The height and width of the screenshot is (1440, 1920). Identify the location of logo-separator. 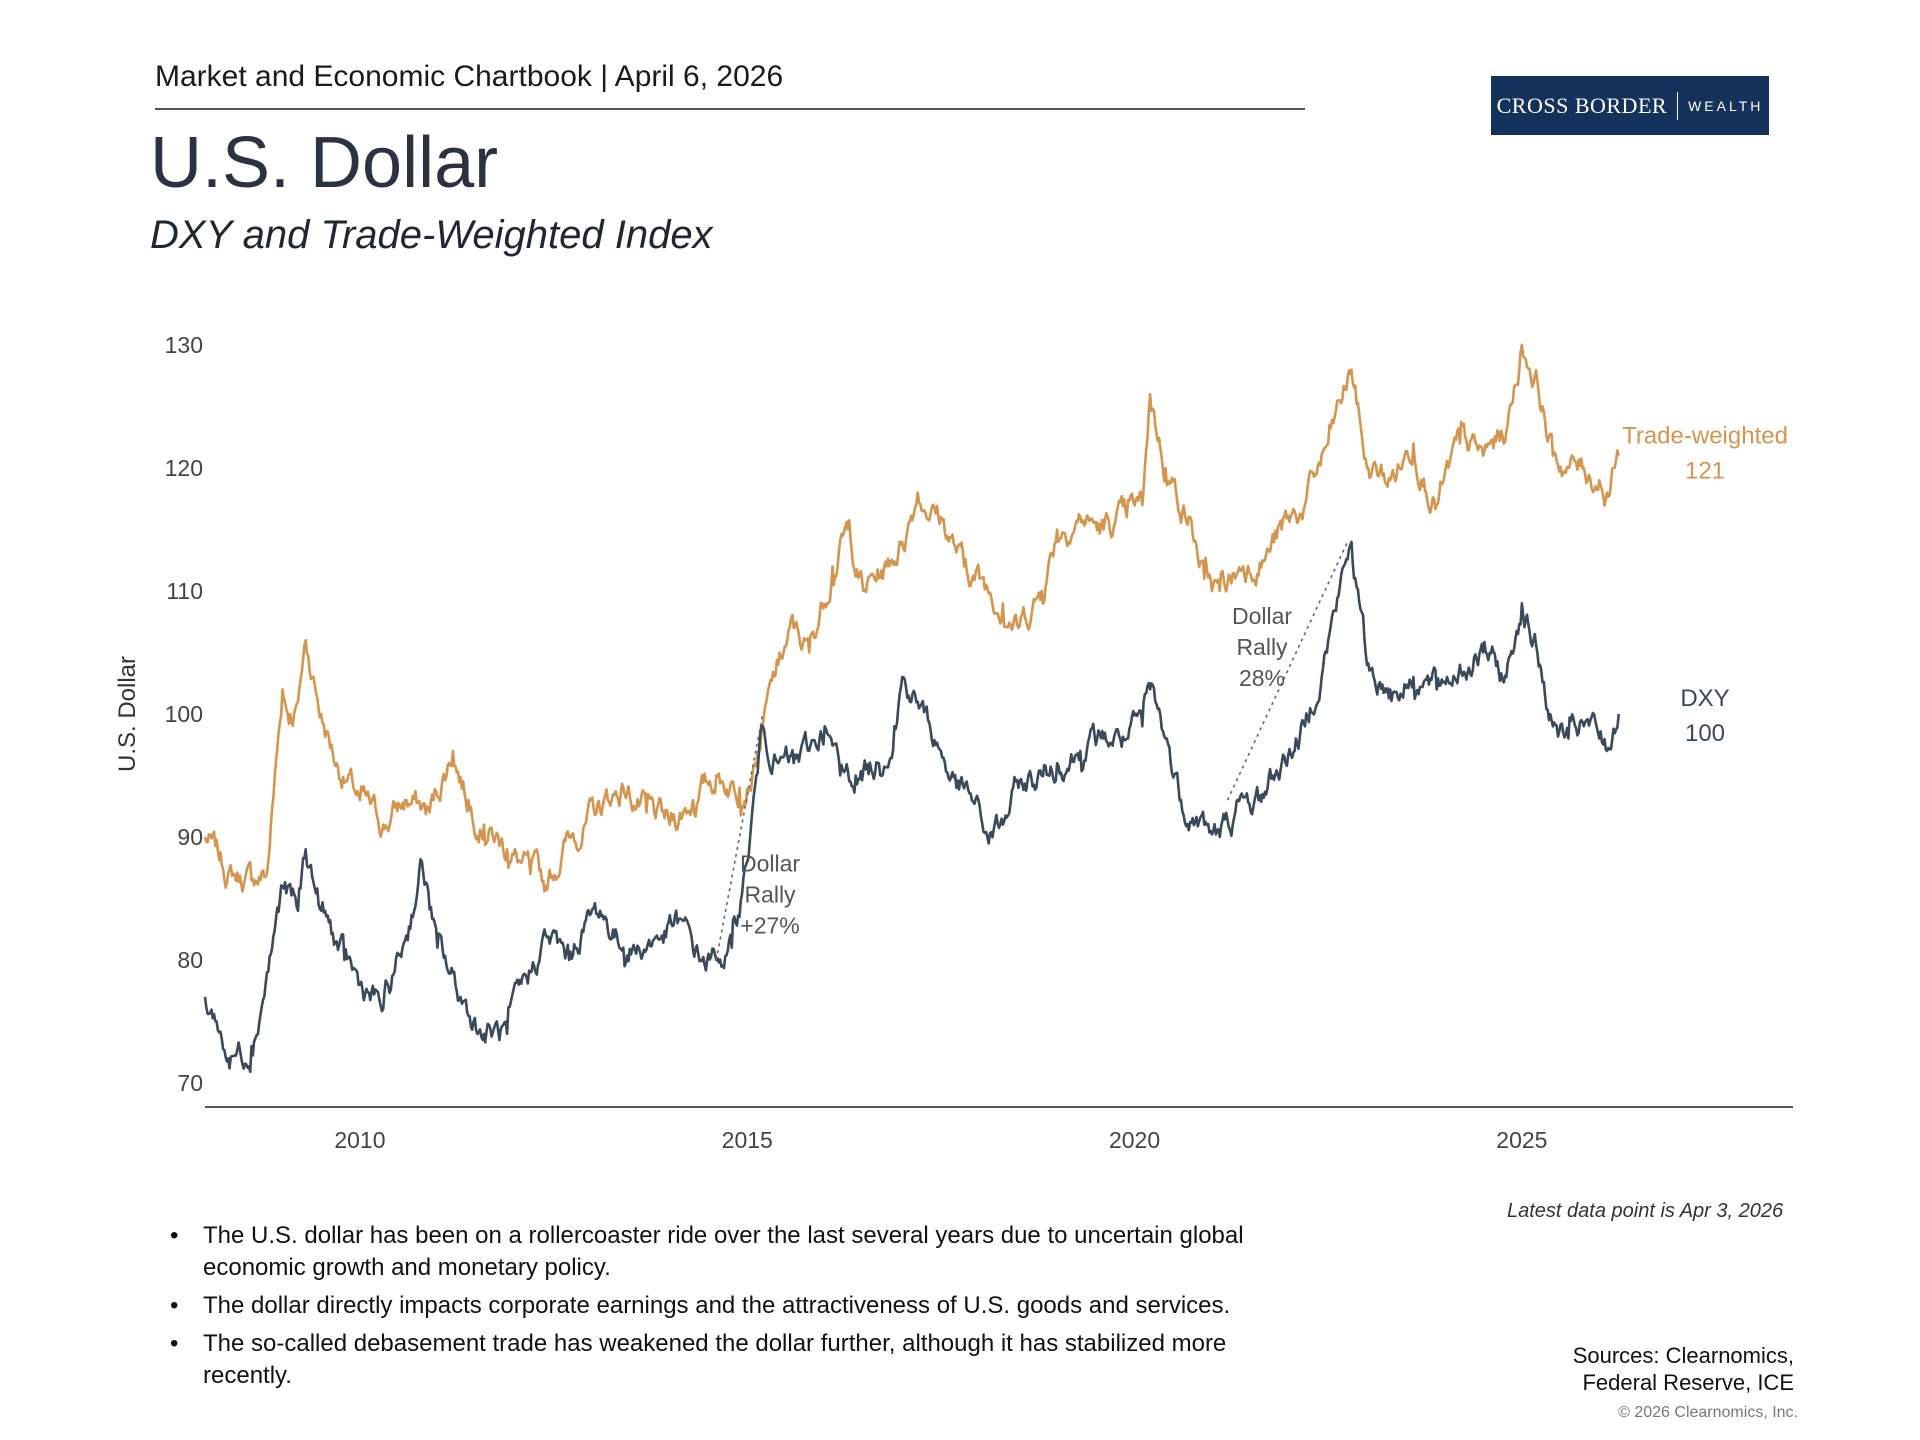
(1678, 105).